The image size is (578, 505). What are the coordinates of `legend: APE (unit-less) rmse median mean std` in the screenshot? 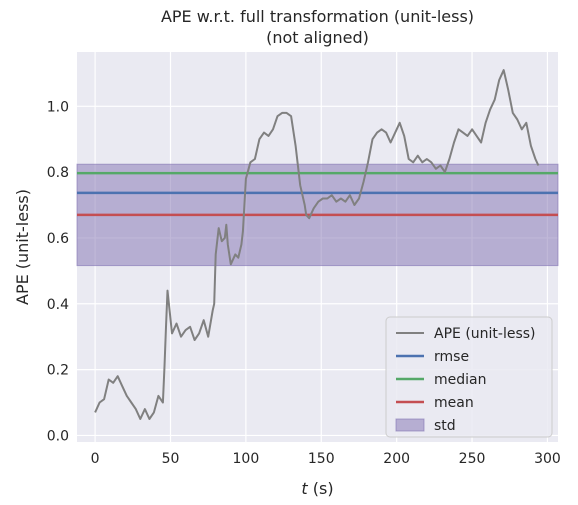 It's located at (469, 377).